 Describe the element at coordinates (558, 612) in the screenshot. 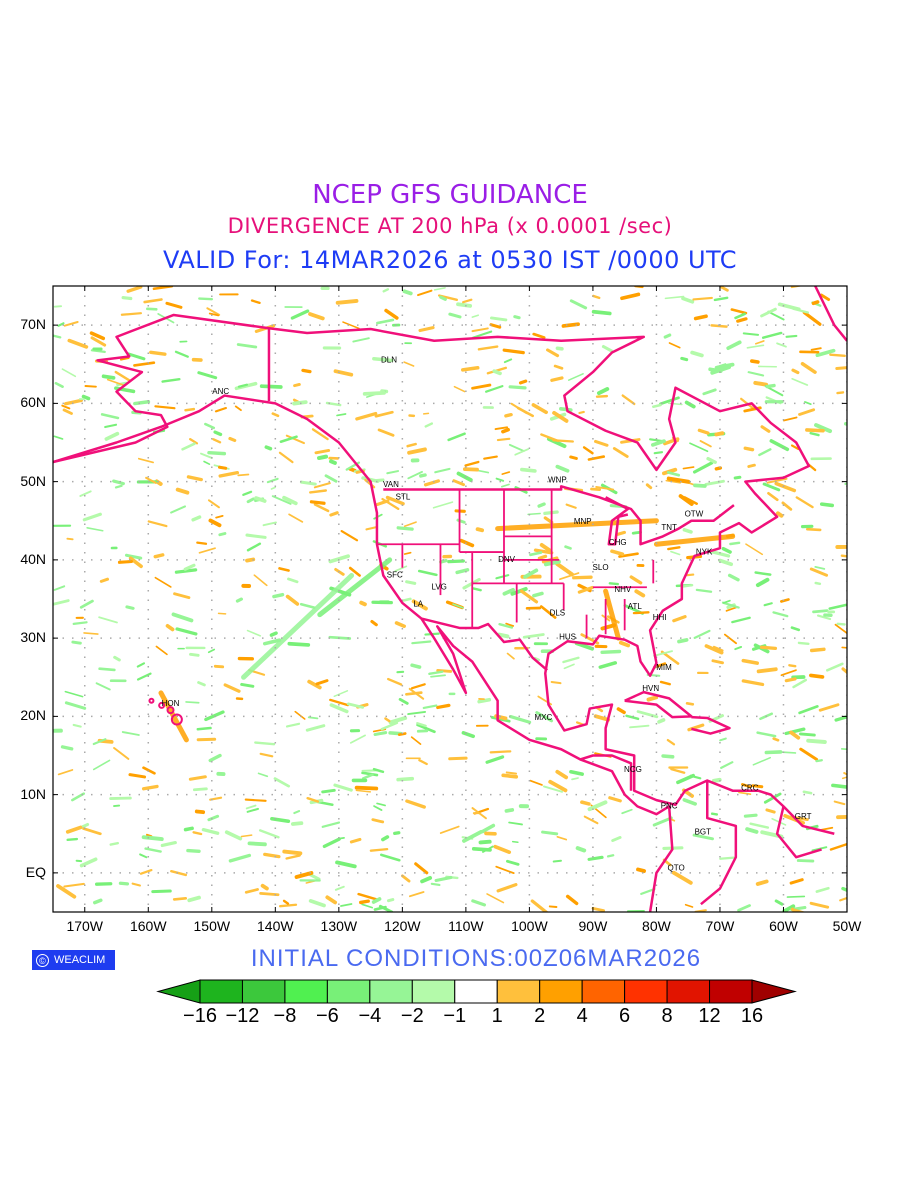

I see `city-label: DLS` at that location.